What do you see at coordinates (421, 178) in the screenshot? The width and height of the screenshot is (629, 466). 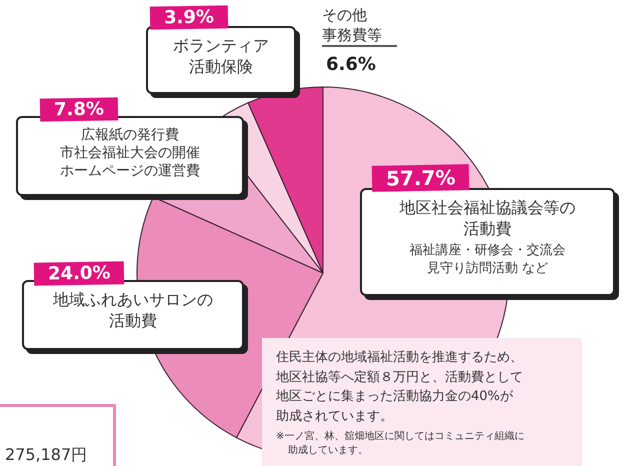 I see `data-label: 57.7%` at bounding box center [421, 178].